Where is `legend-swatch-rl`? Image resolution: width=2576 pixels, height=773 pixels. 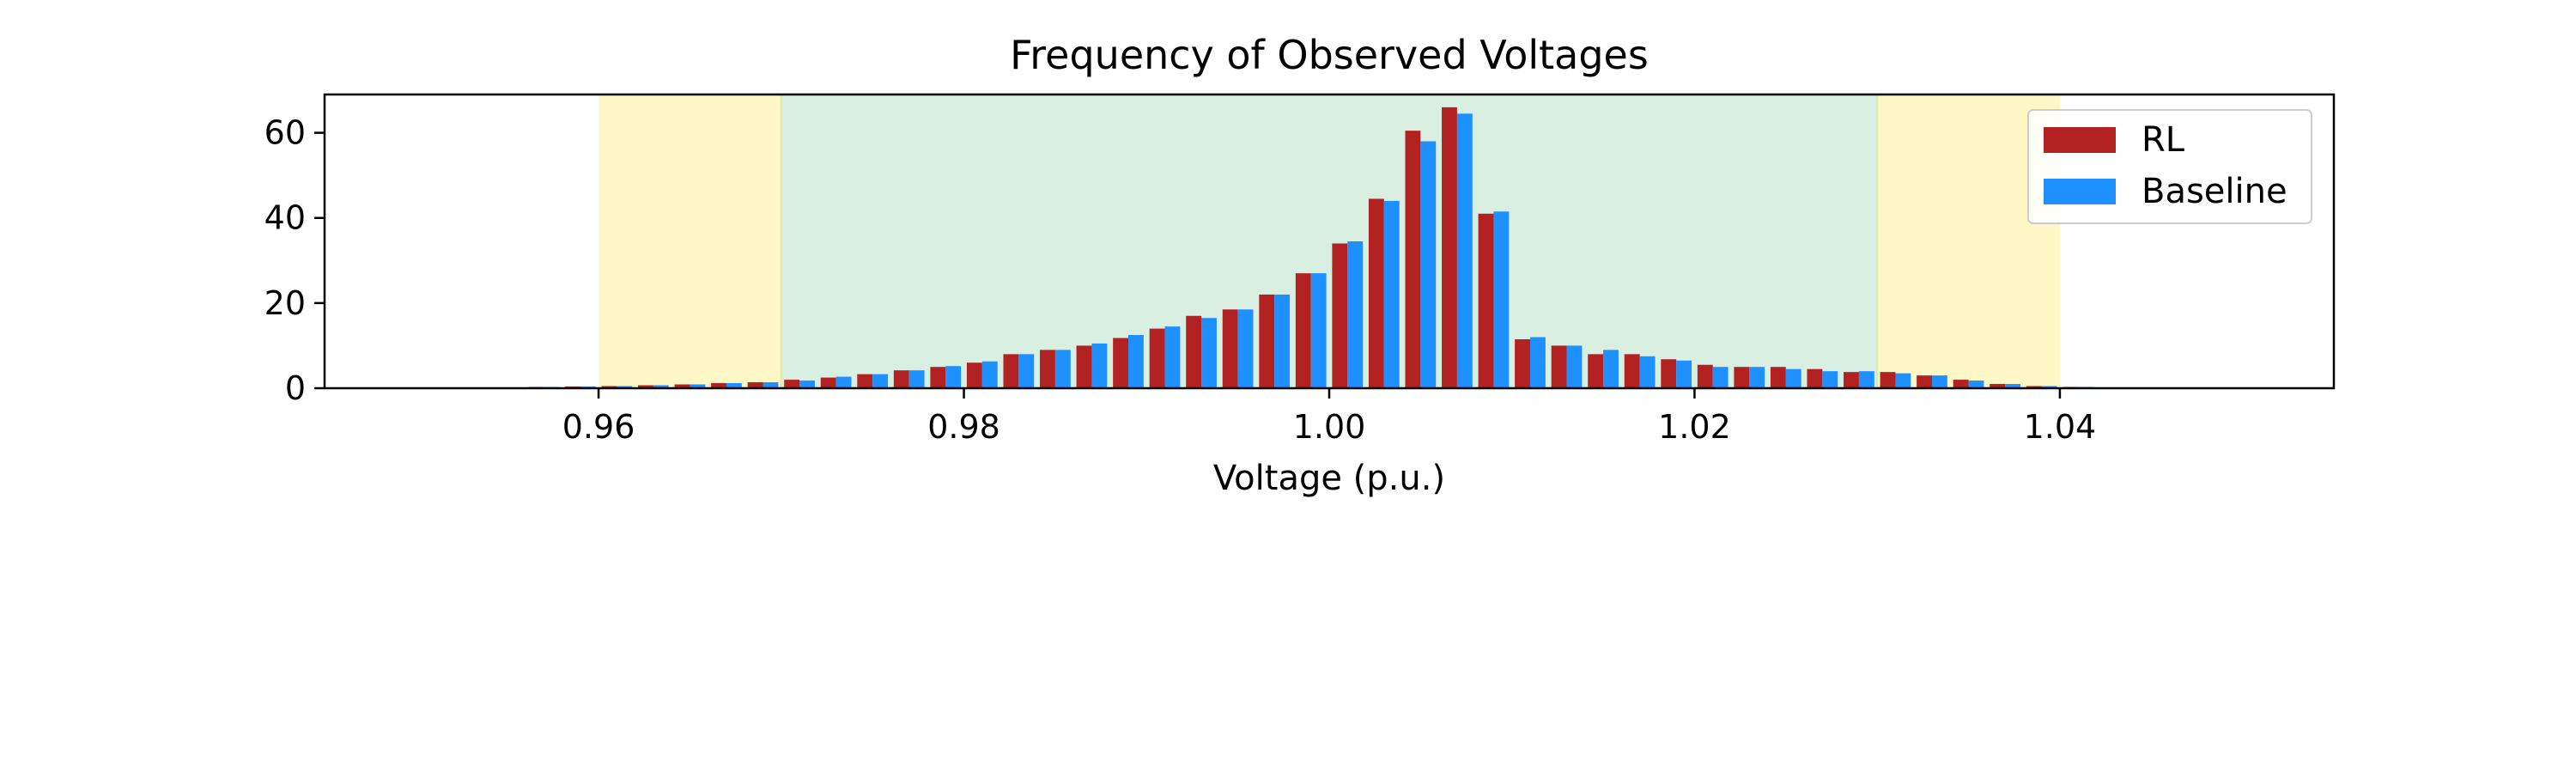 legend-swatch-rl is located at coordinates (2080, 140).